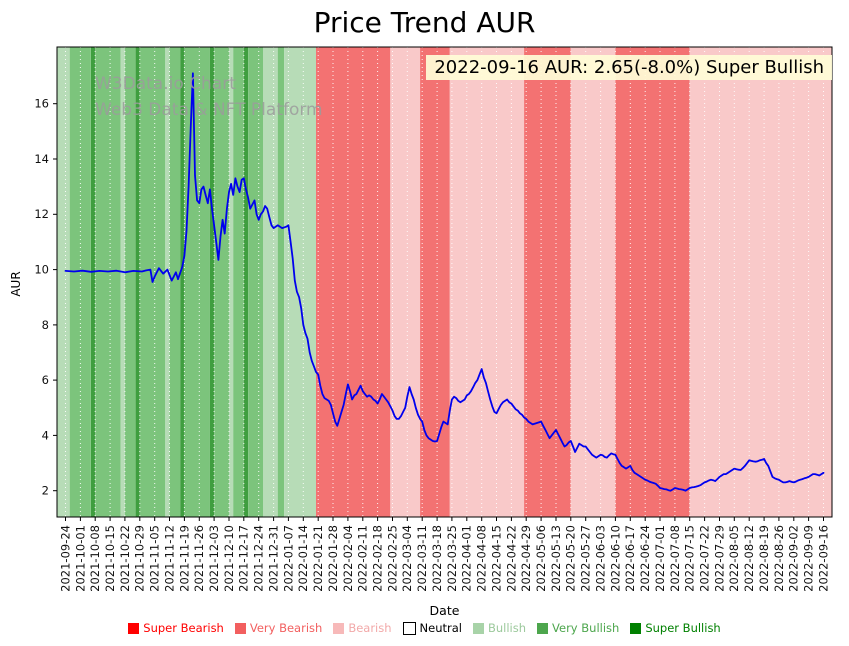  What do you see at coordinates (339, 628) in the screenshot?
I see `legend-swatch-bearish` at bounding box center [339, 628].